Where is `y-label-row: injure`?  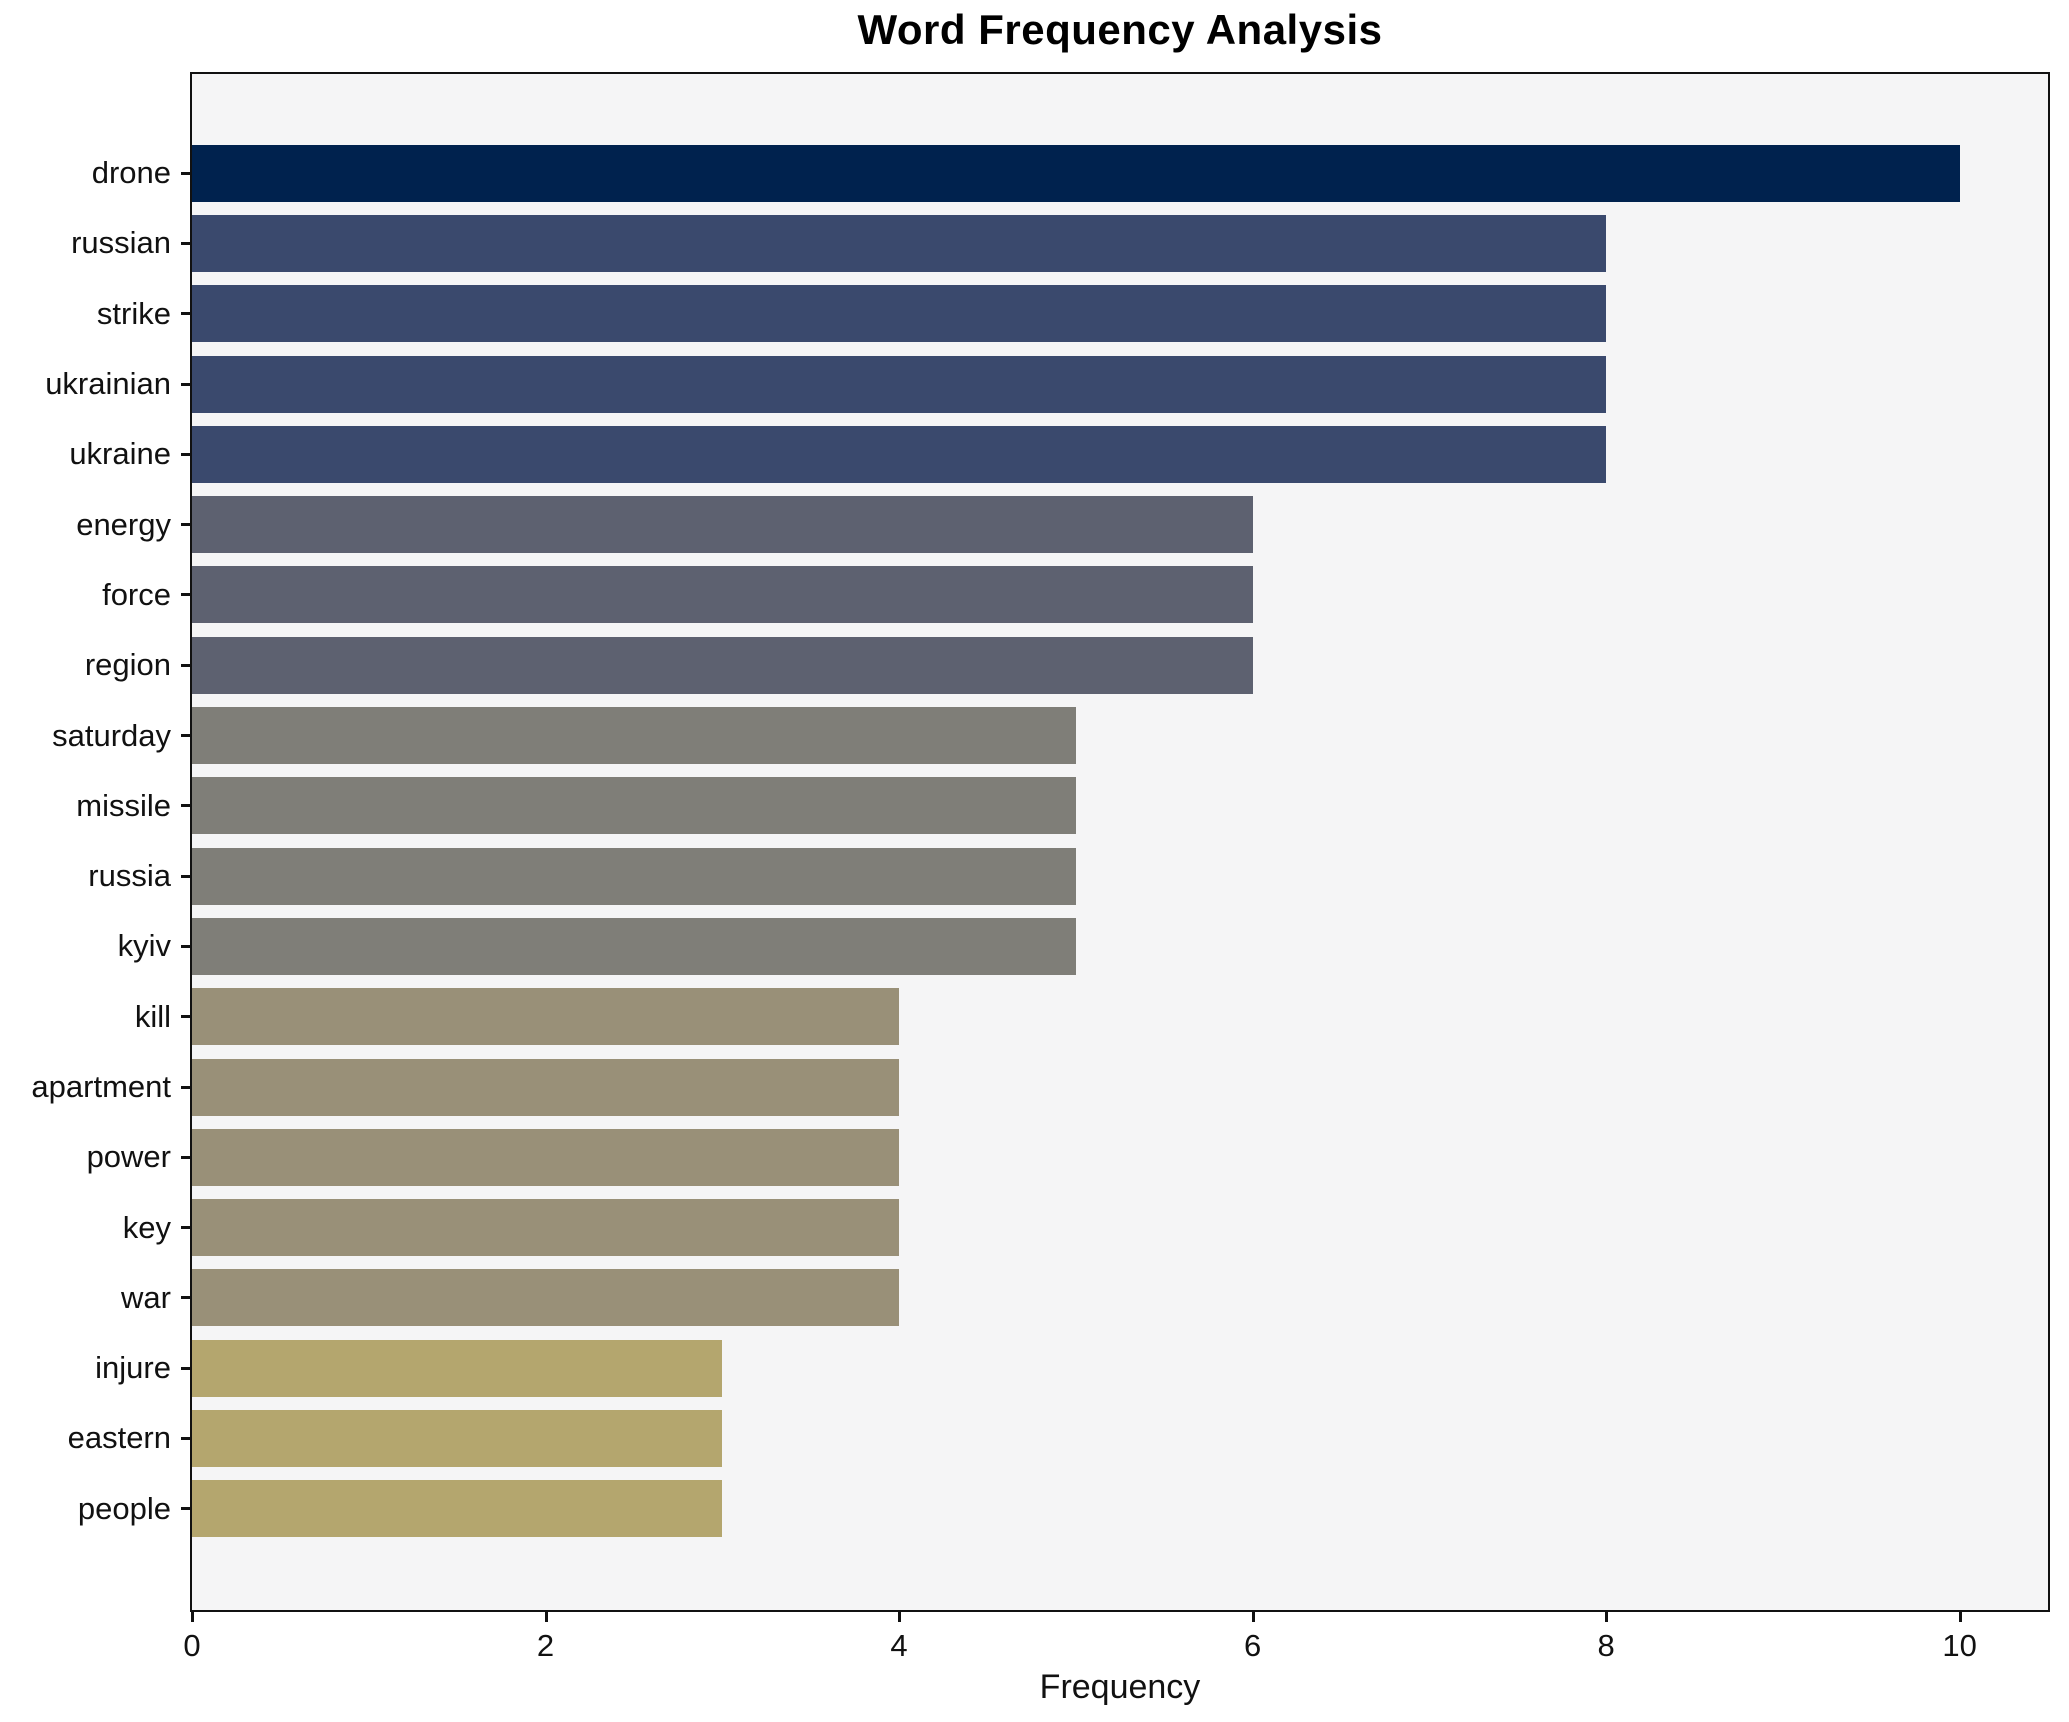
y-label-row: injure is located at coordinates (95, 1368).